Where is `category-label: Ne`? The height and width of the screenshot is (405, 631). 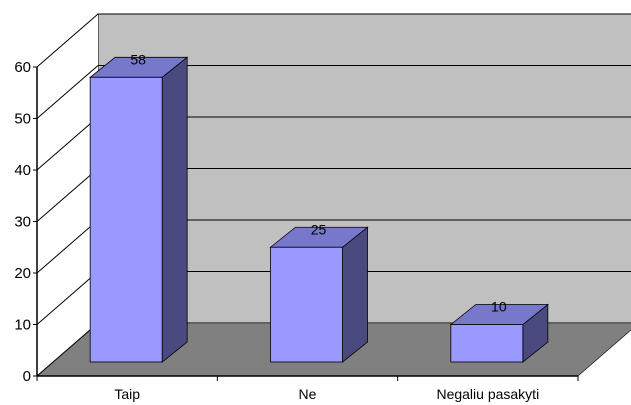 category-label: Ne is located at coordinates (308, 394).